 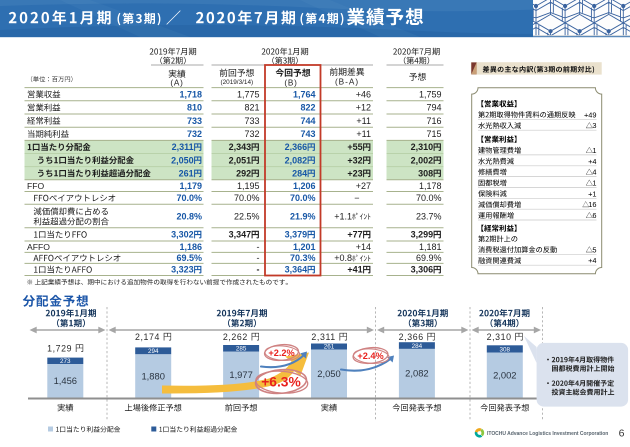 I want to click on svg-text: 2,310, so click(x=422, y=147).